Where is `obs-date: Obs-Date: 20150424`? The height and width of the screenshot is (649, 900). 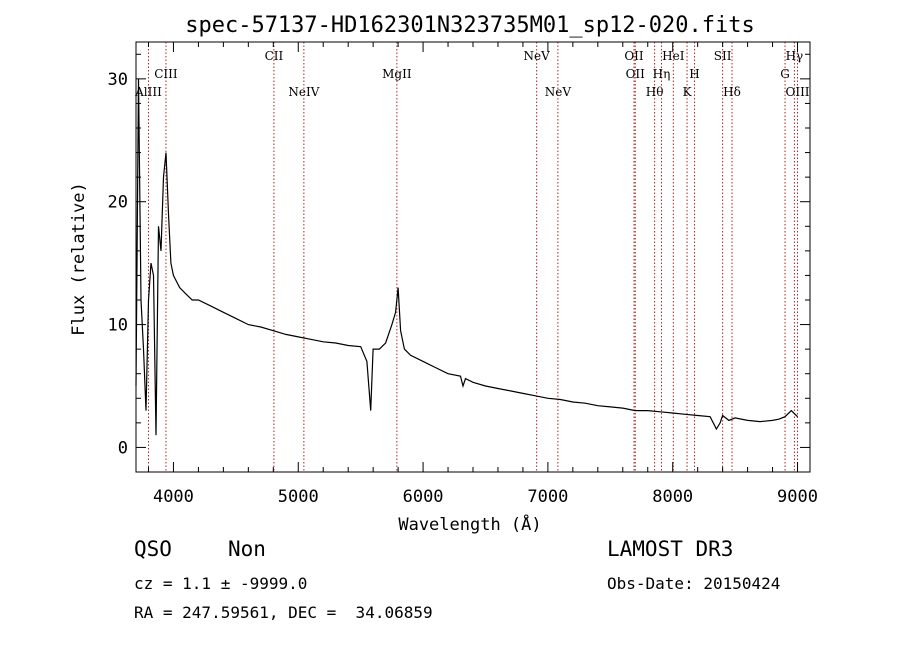
obs-date: Obs-Date: 20150424 is located at coordinates (694, 583).